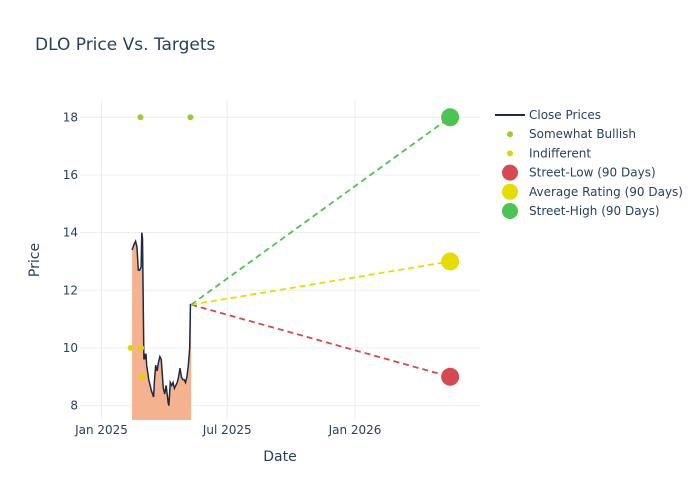 This screenshot has width=700, height=500. Describe the element at coordinates (606, 192) in the screenshot. I see `legend-label: Average Rating (90 Days)` at that location.